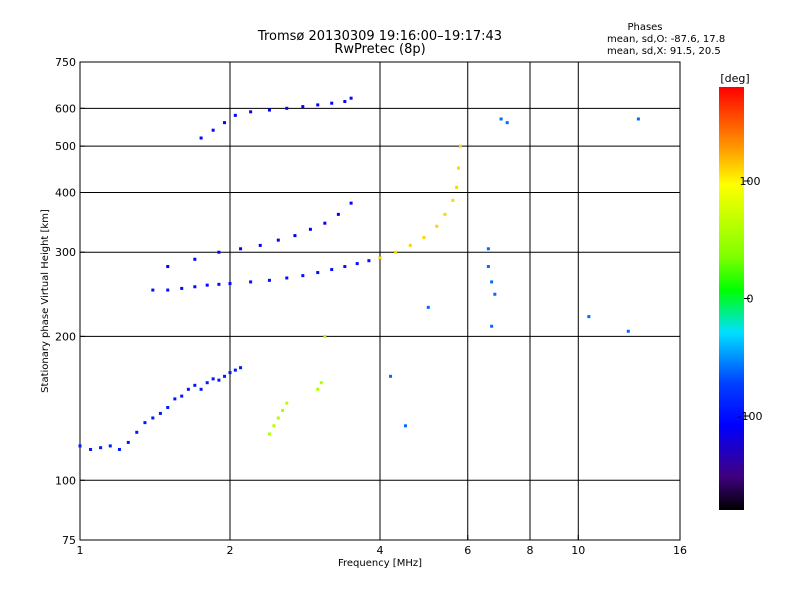 The width and height of the screenshot is (800, 600). What do you see at coordinates (45, 301) in the screenshot?
I see `y-axis-label: Stationary phase Virtual Height [km]` at bounding box center [45, 301].